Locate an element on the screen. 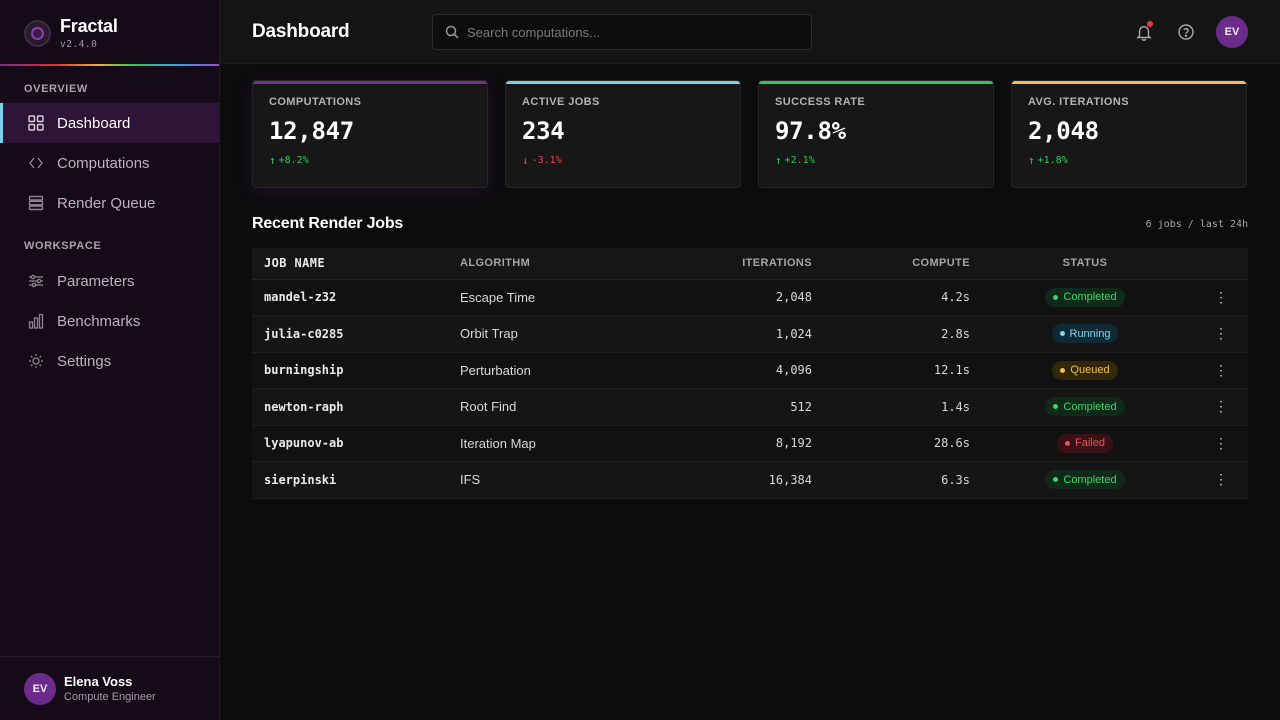 This screenshot has width=1280, height=720. sidebar-item-label: Benchmarks is located at coordinates (99, 321).